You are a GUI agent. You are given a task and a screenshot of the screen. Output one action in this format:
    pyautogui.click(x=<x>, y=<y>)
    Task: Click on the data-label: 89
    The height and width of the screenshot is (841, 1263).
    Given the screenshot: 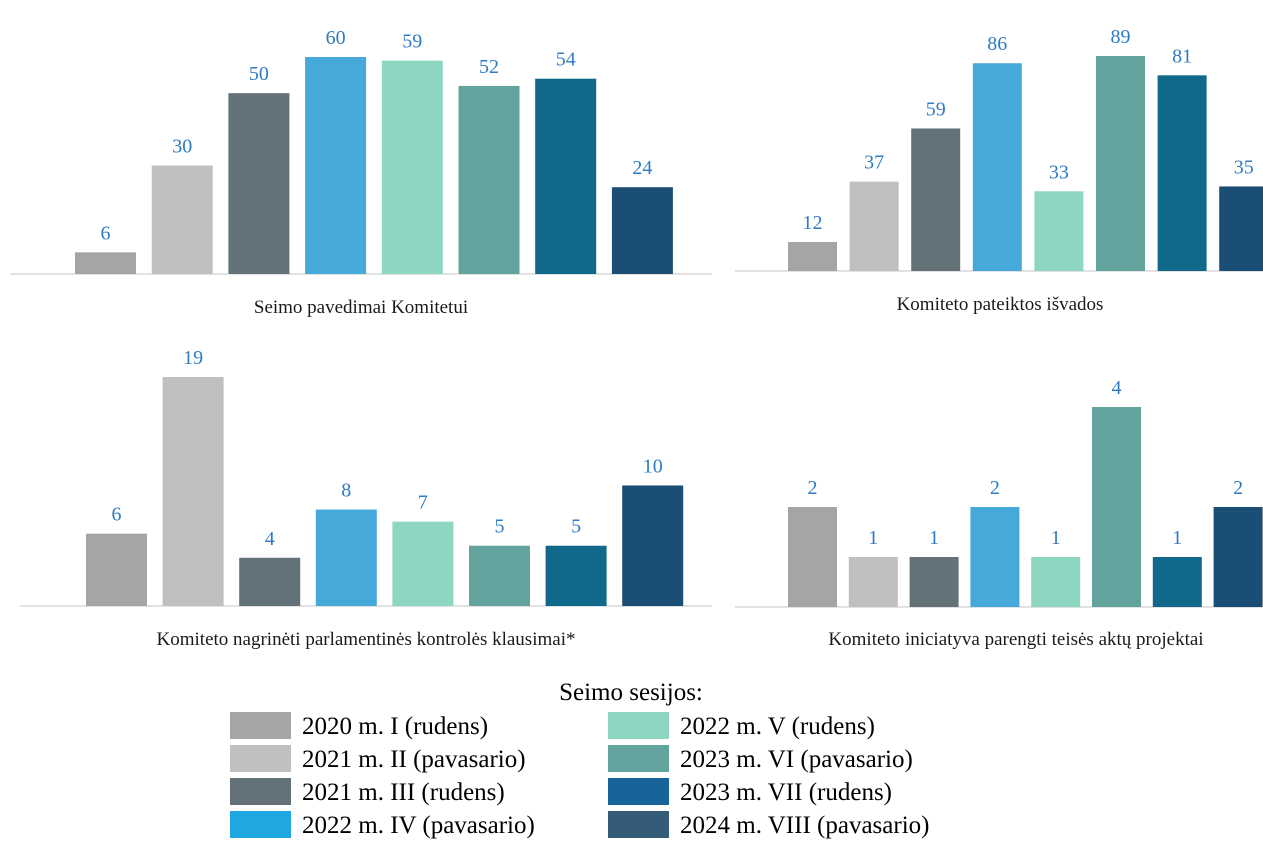 What is the action you would take?
    pyautogui.click(x=1121, y=37)
    